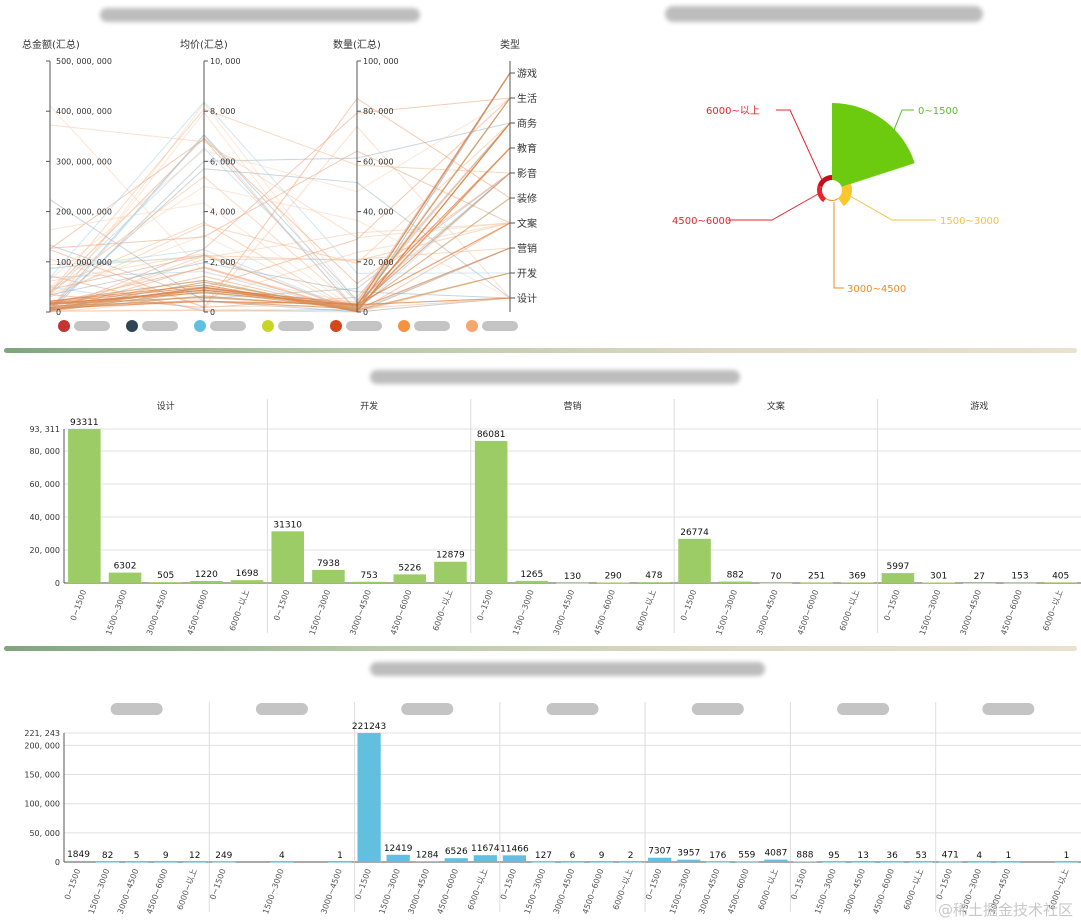 The image size is (1081, 922). I want to click on bar-value-label: 882, so click(735, 576).